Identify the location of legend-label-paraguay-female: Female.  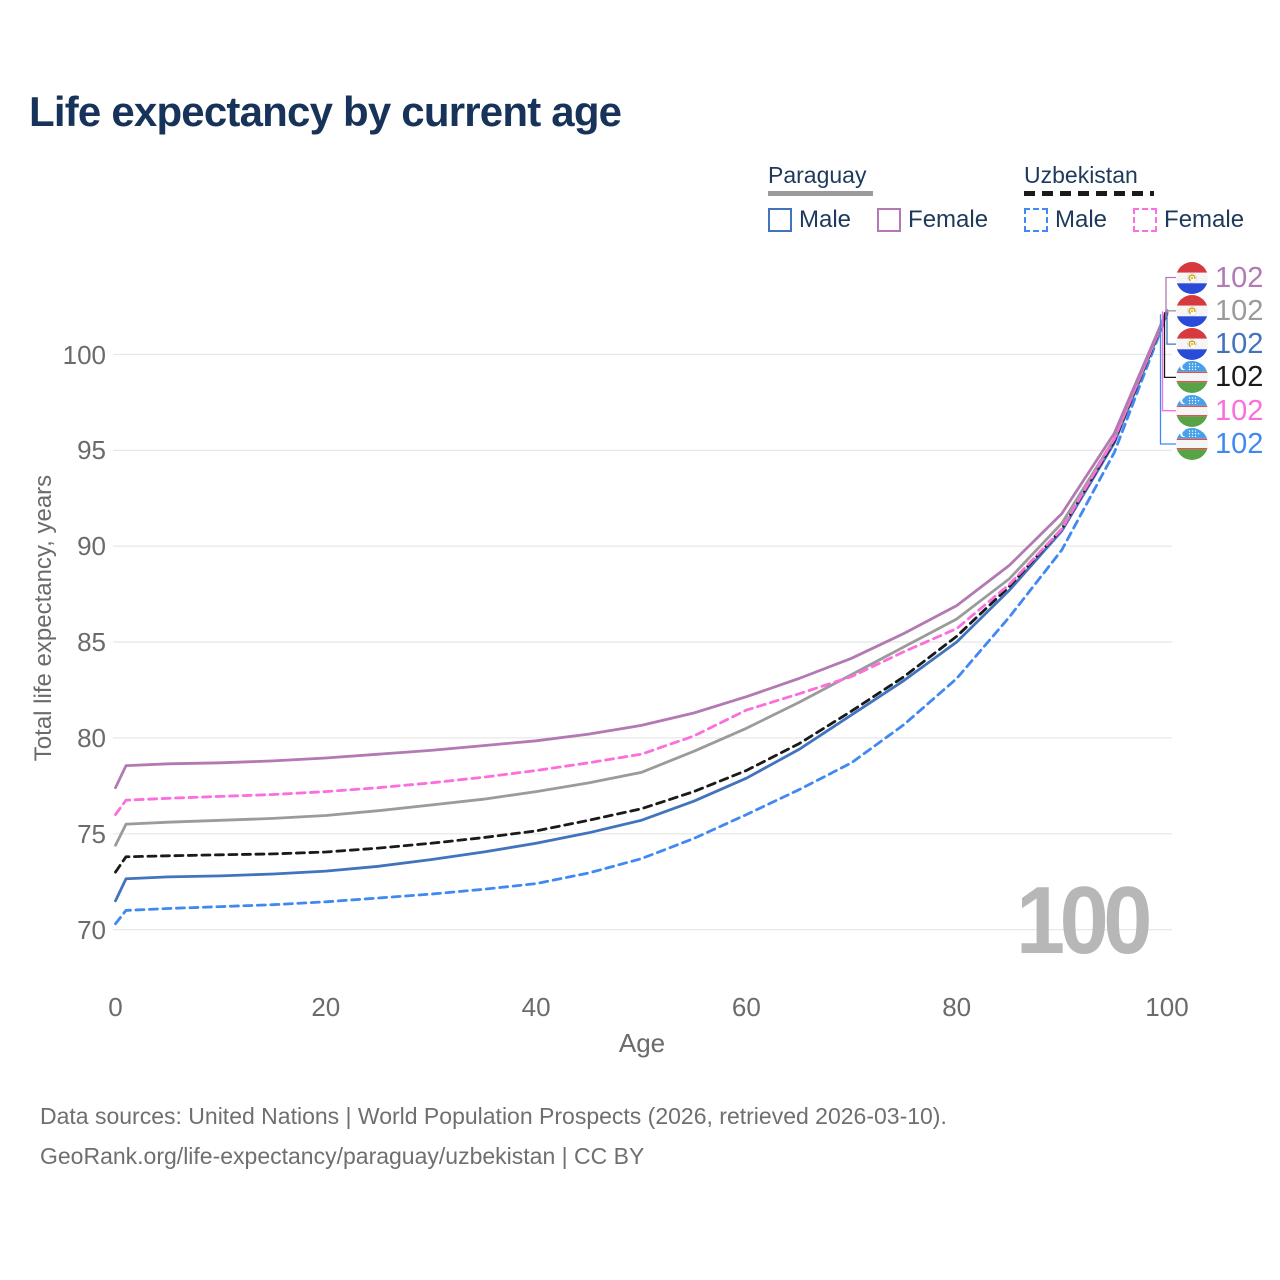
(948, 219).